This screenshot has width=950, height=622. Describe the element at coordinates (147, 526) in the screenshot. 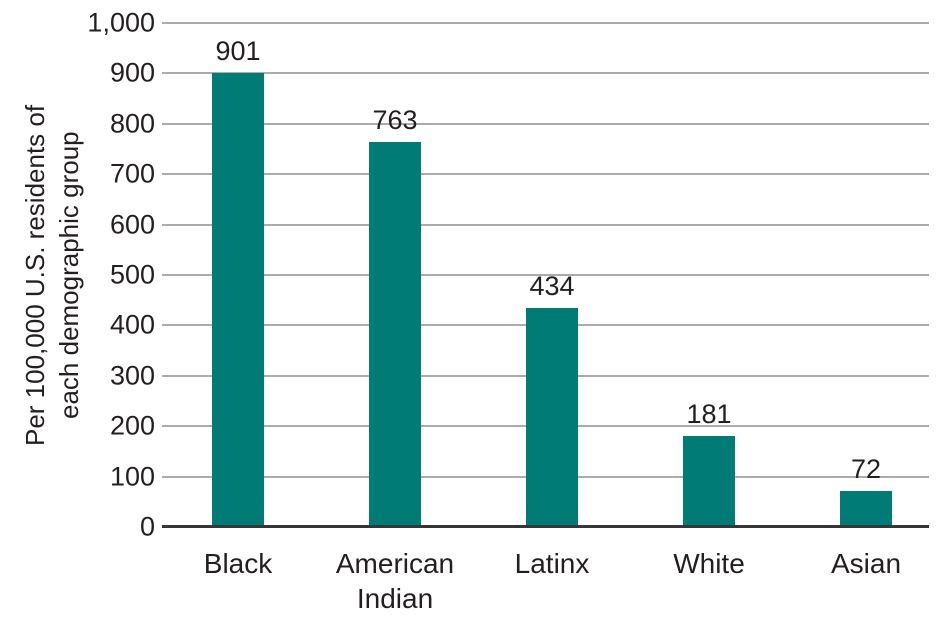

I see `y-tick-label: 0` at that location.